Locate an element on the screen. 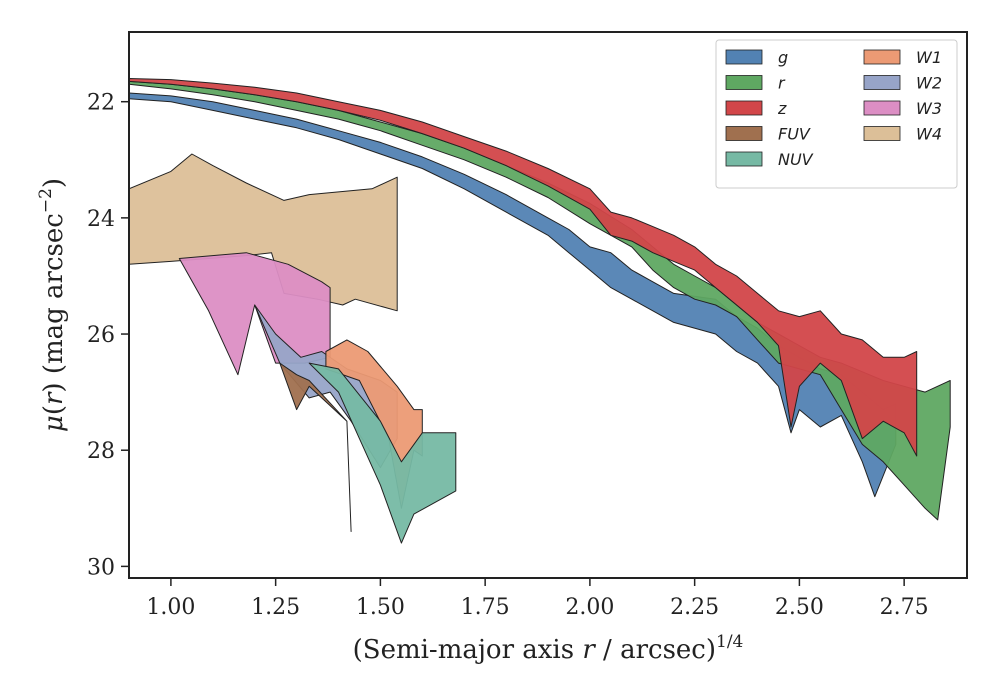  x-tick-label: 1.00 is located at coordinates (170, 607).